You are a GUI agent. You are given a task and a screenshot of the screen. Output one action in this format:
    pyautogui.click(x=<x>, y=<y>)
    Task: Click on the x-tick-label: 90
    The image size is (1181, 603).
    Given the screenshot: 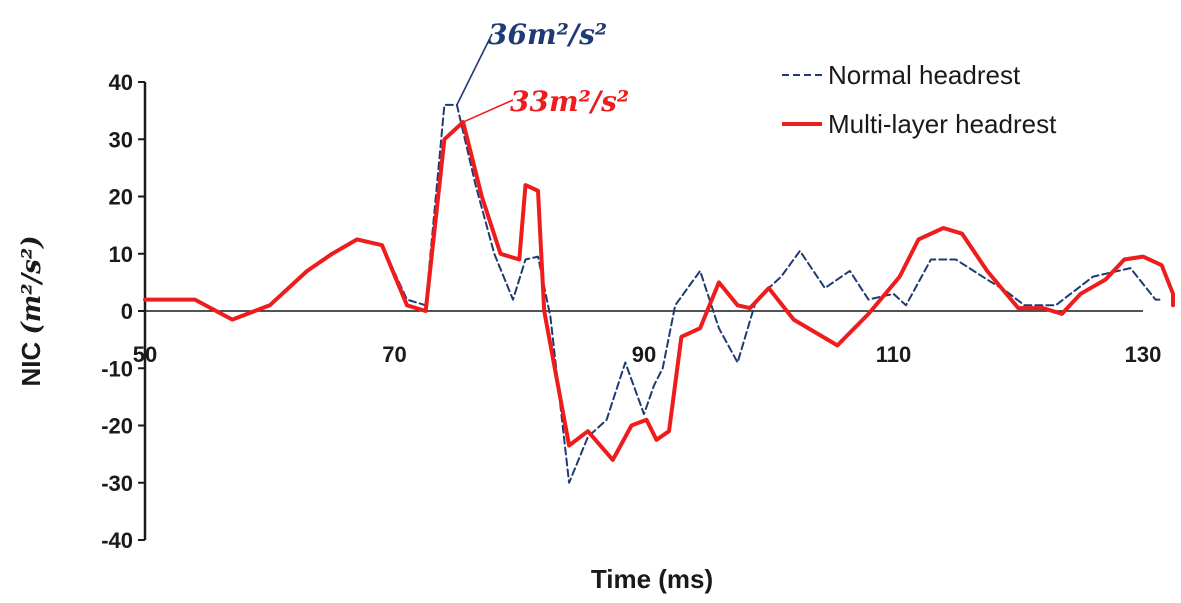 What is the action you would take?
    pyautogui.click(x=644, y=354)
    